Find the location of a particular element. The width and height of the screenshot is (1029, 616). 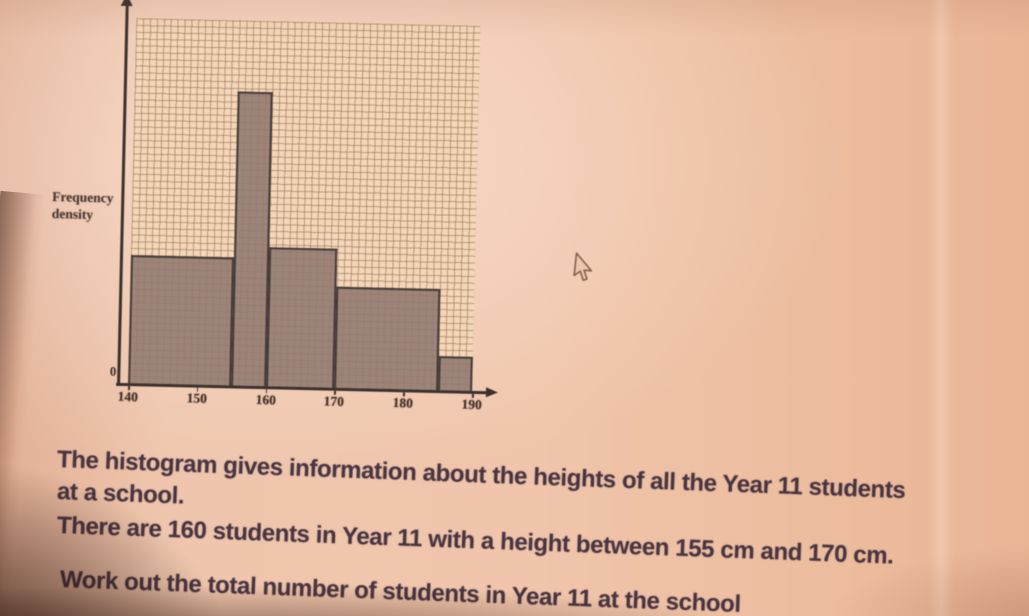

x-tick-label: 140 is located at coordinates (128, 396).